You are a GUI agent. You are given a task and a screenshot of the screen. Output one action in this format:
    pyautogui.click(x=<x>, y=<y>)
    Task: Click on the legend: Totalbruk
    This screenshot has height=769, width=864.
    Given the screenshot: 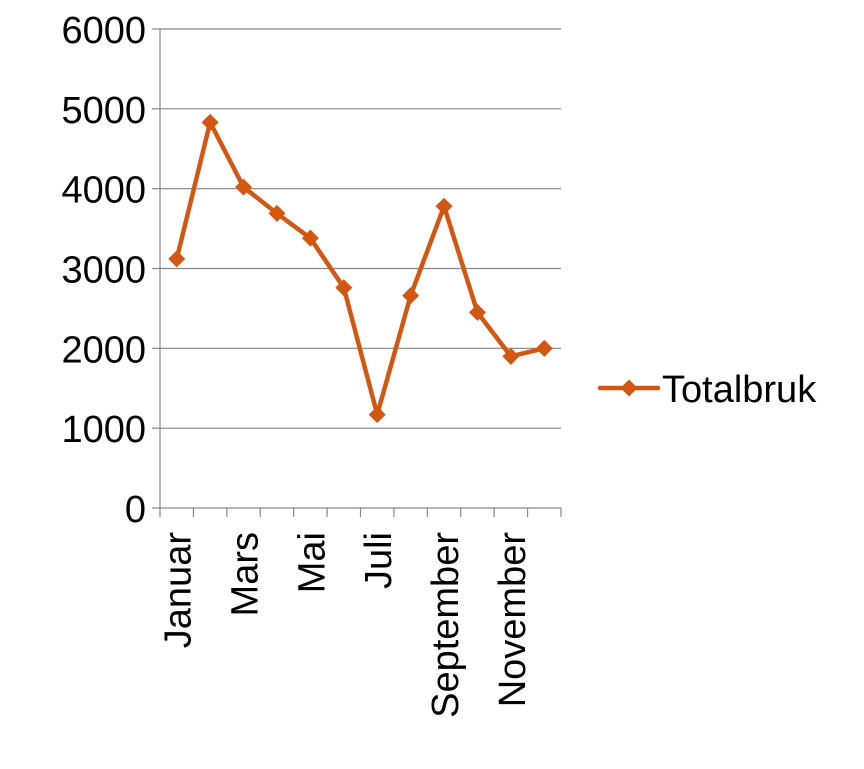 What is the action you would take?
    pyautogui.click(x=707, y=390)
    